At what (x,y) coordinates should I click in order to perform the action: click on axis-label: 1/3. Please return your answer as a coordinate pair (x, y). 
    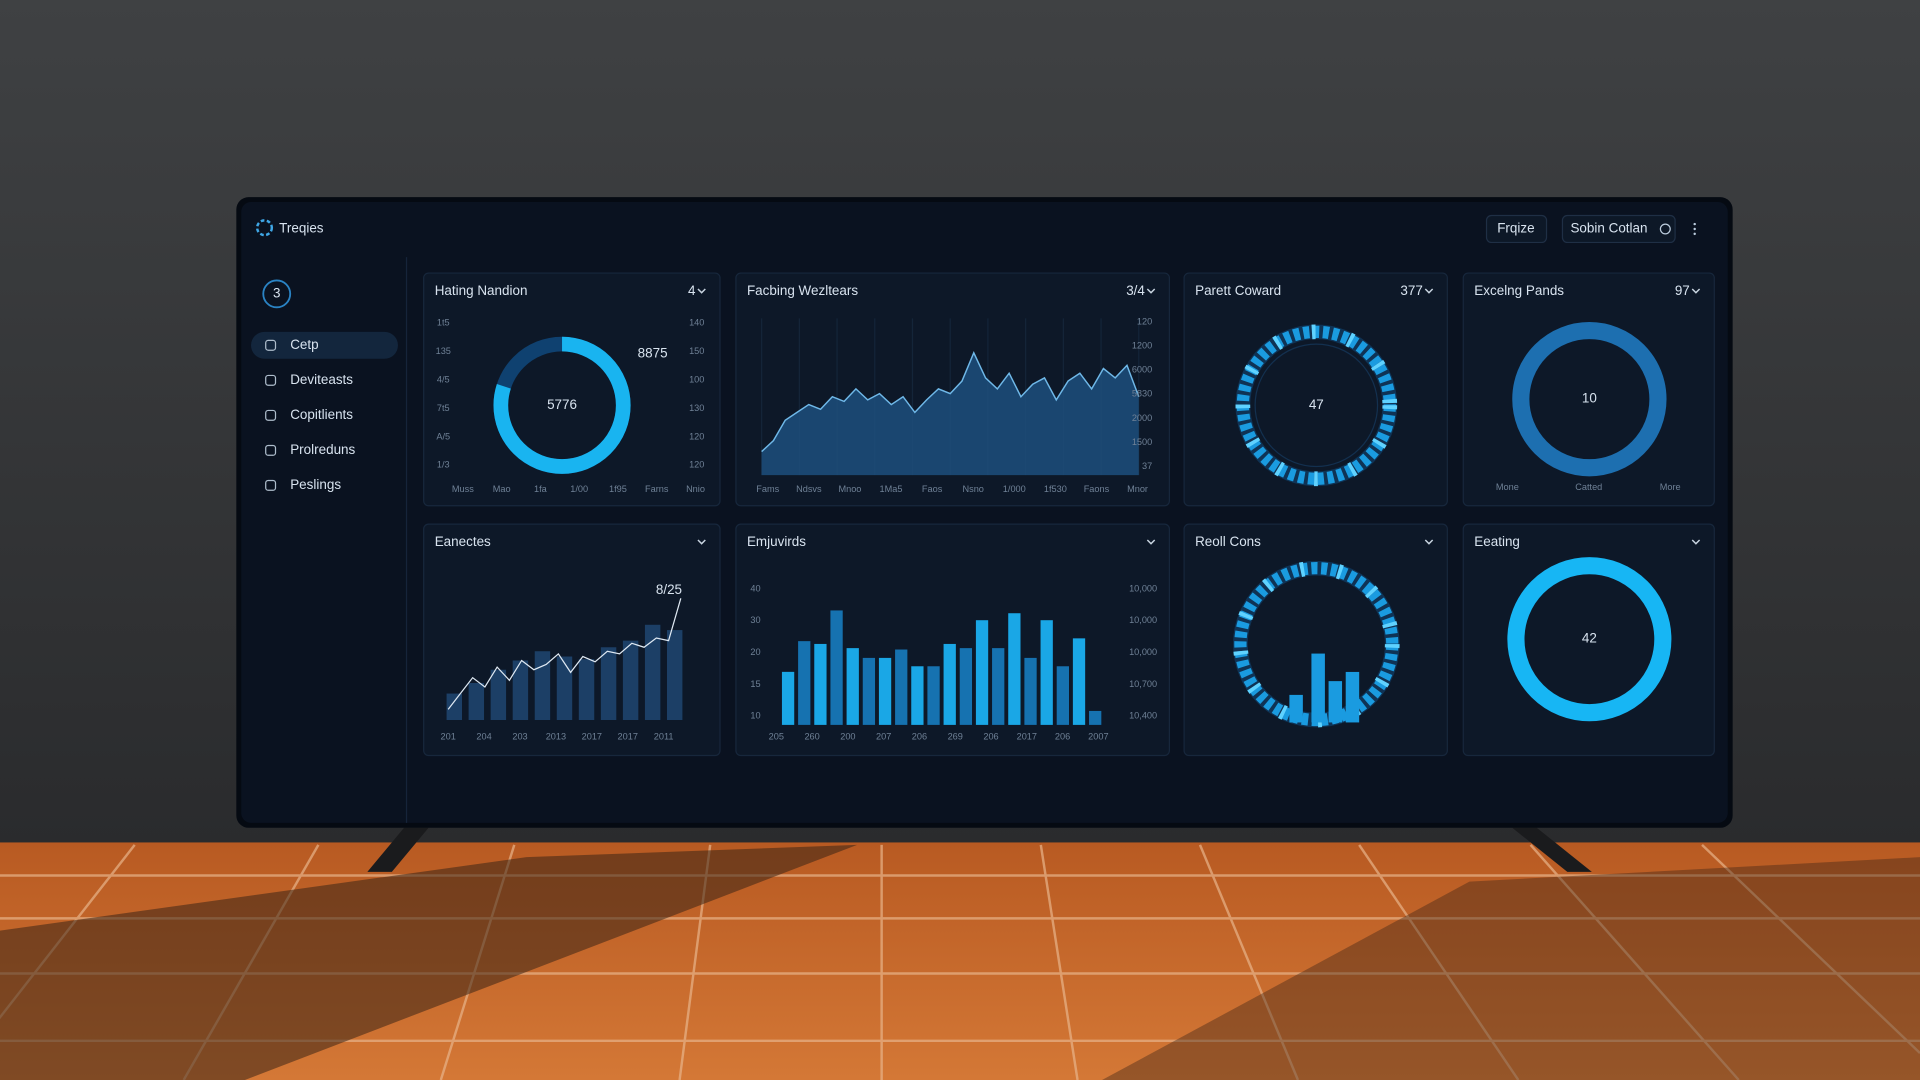
    Looking at the image, I should click on (443, 465).